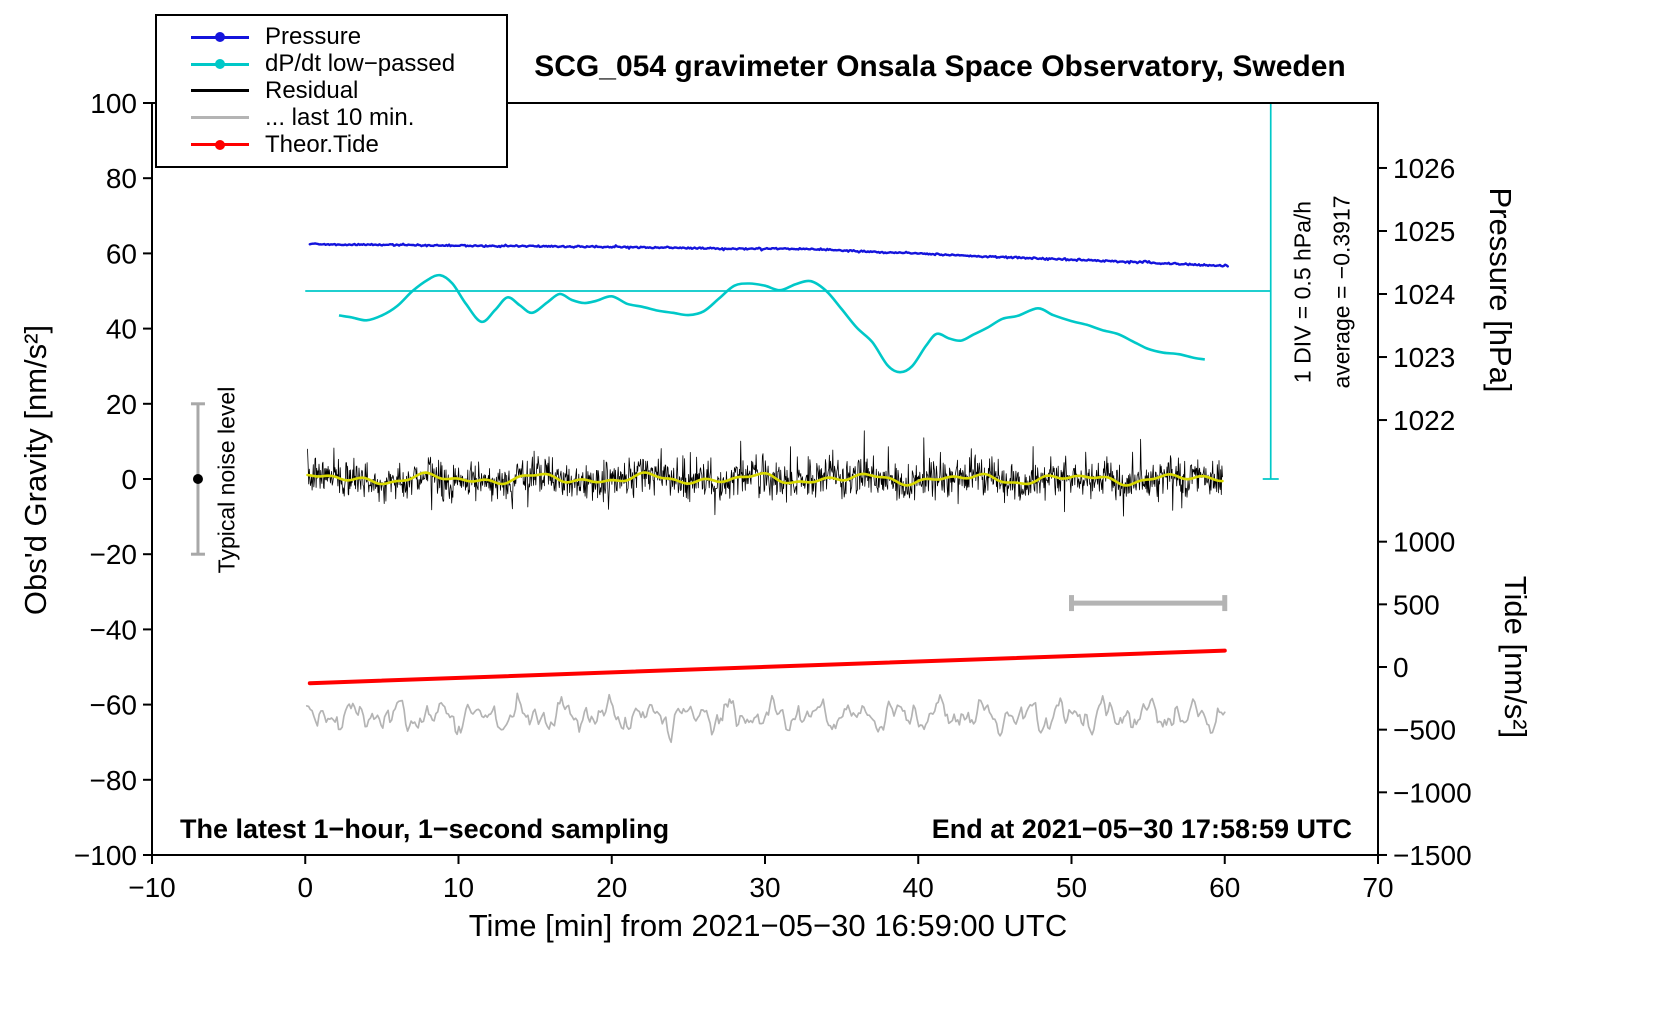 The image size is (1660, 1020). I want to click on gravity-tick-label: 0, so click(129, 479).